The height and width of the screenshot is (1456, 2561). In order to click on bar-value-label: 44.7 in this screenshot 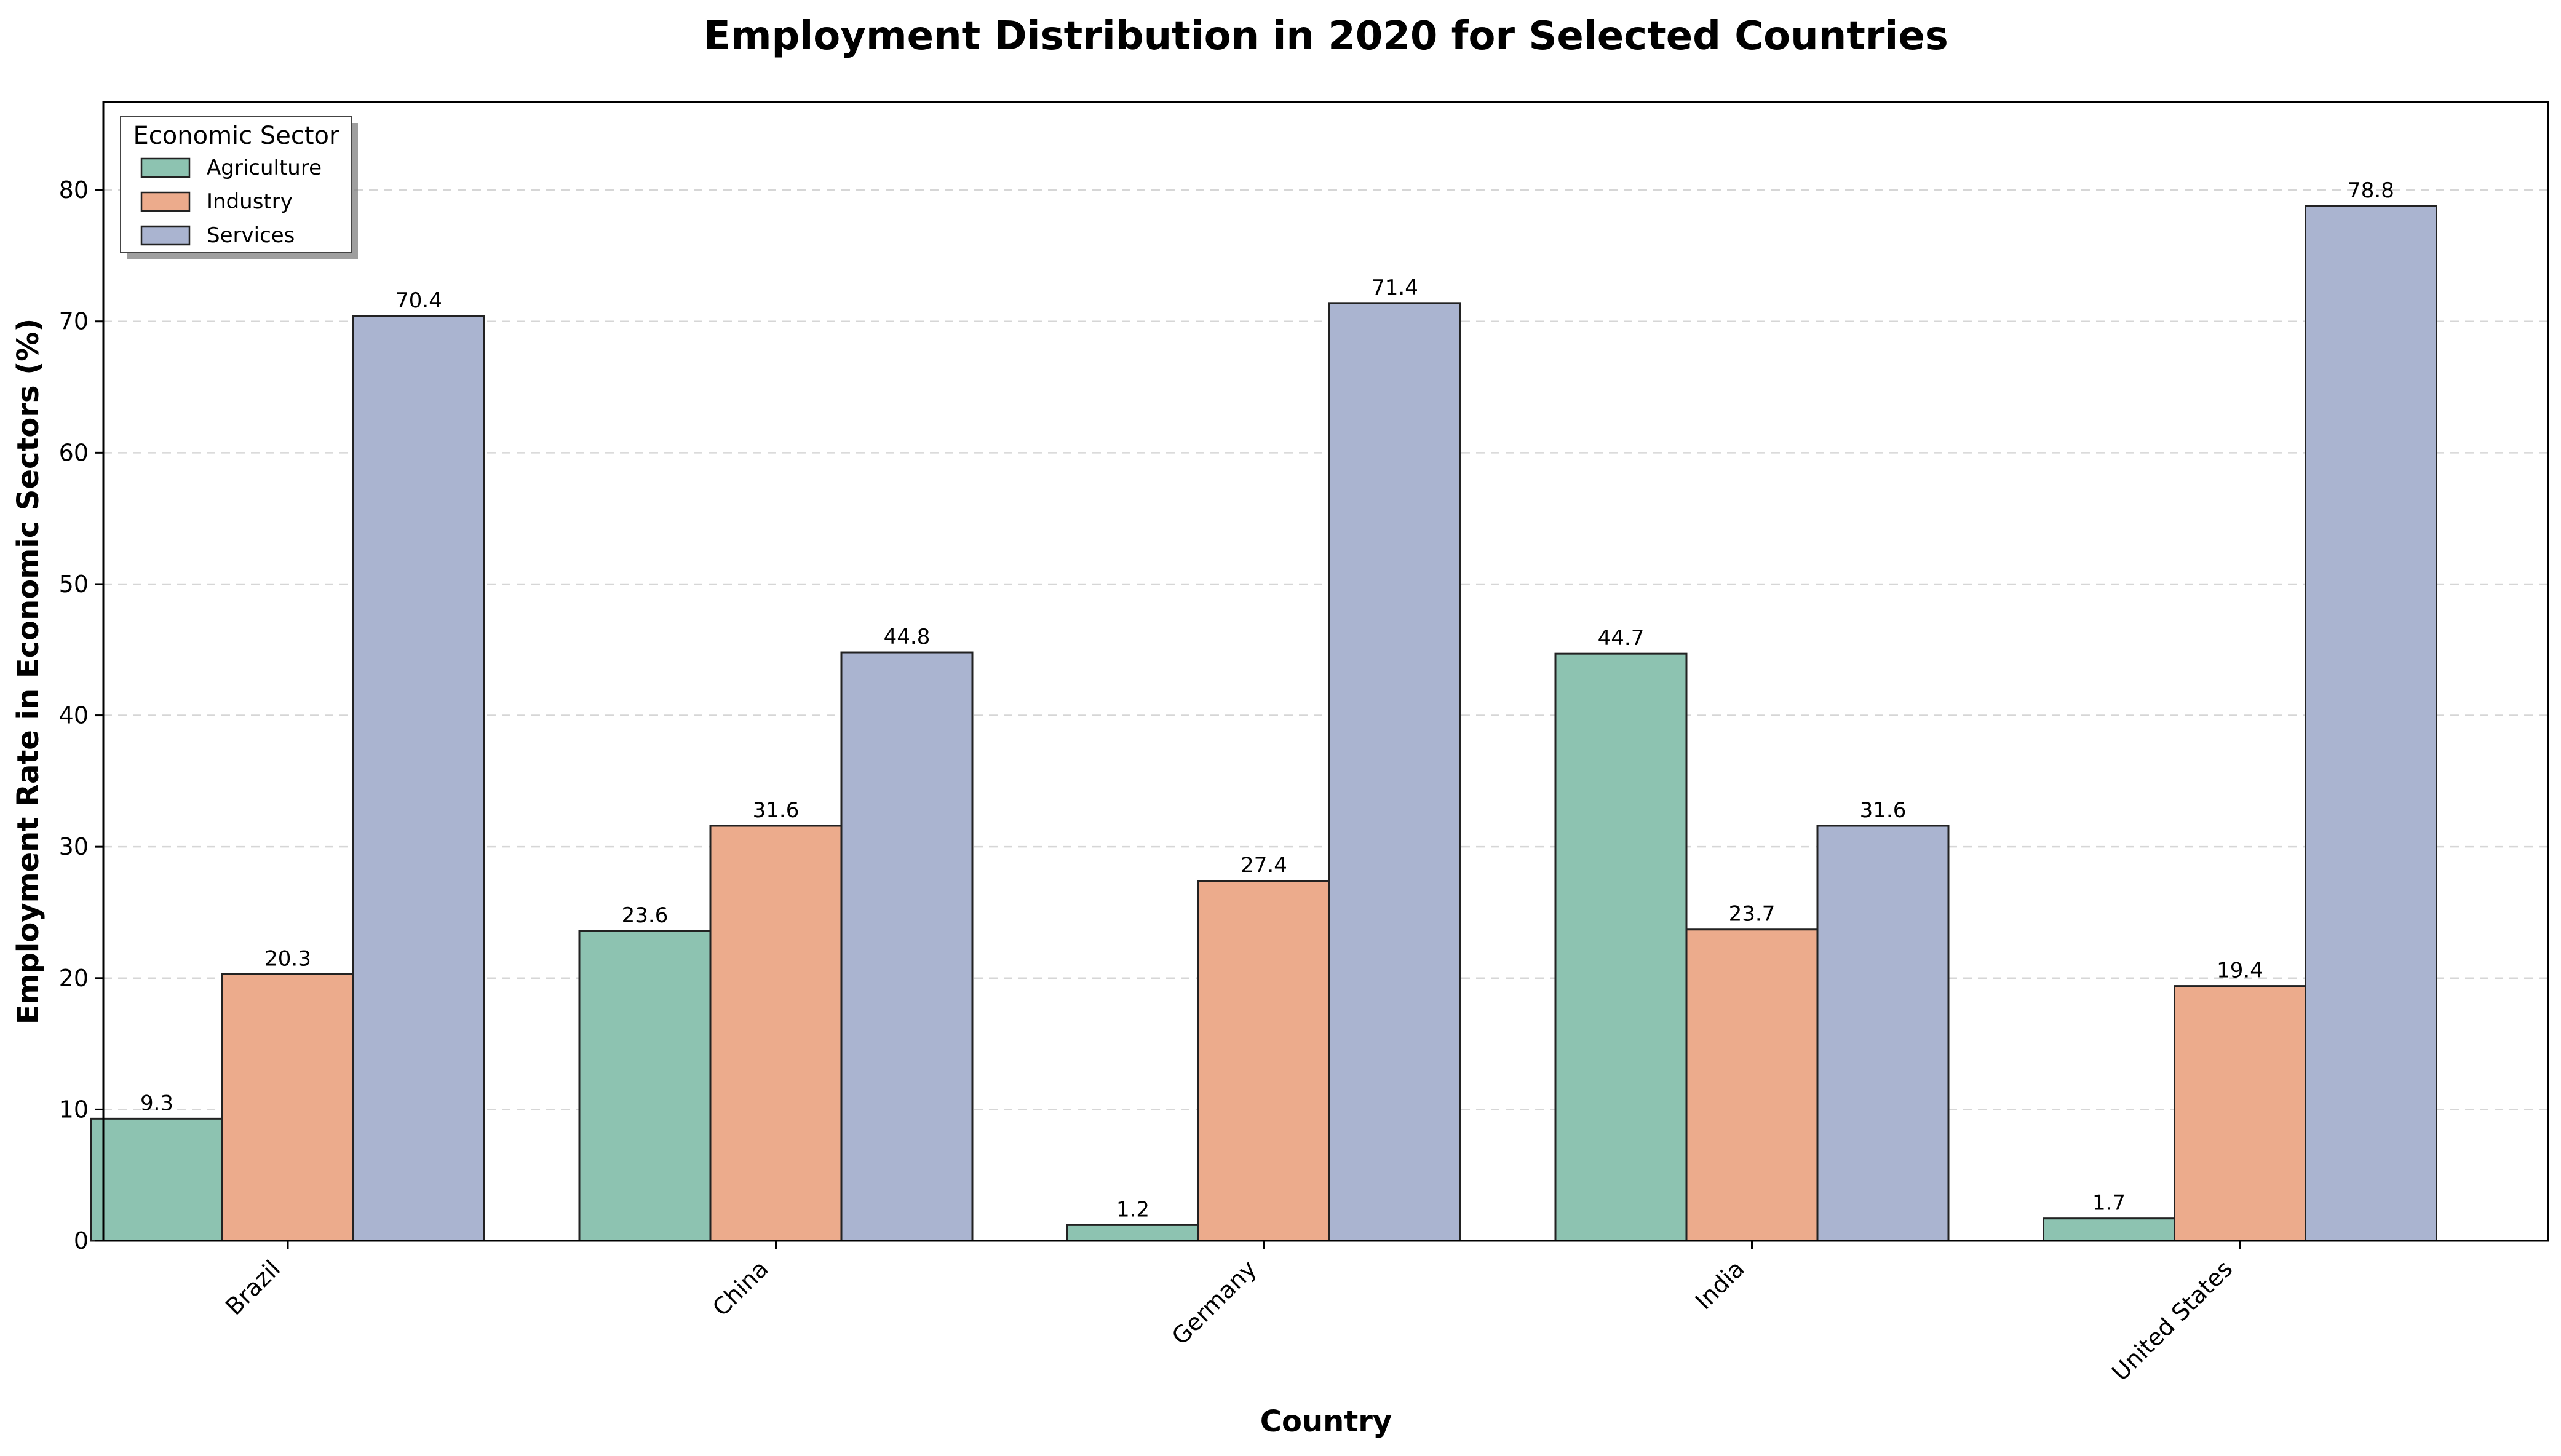, I will do `click(1622, 638)`.